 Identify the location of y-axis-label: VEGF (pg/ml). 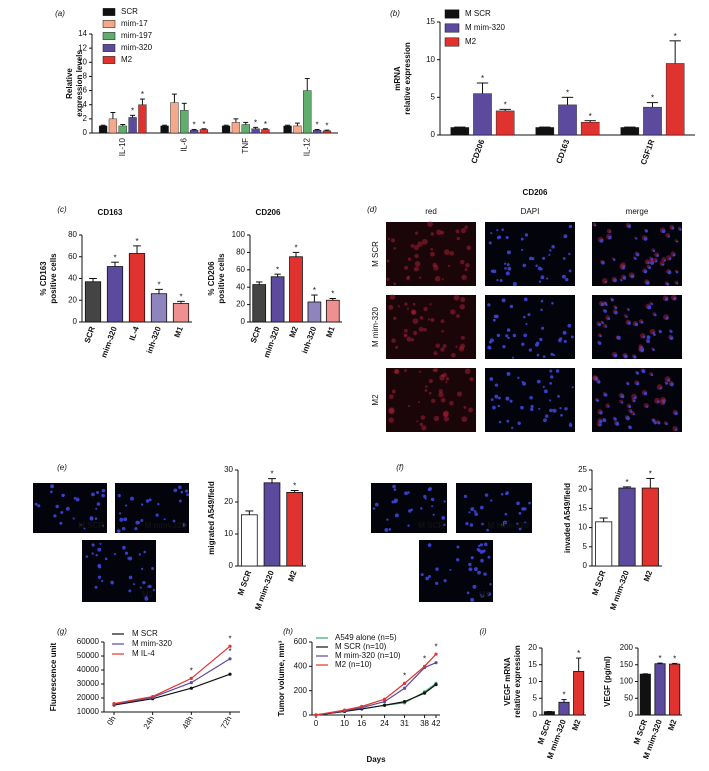
(607, 681).